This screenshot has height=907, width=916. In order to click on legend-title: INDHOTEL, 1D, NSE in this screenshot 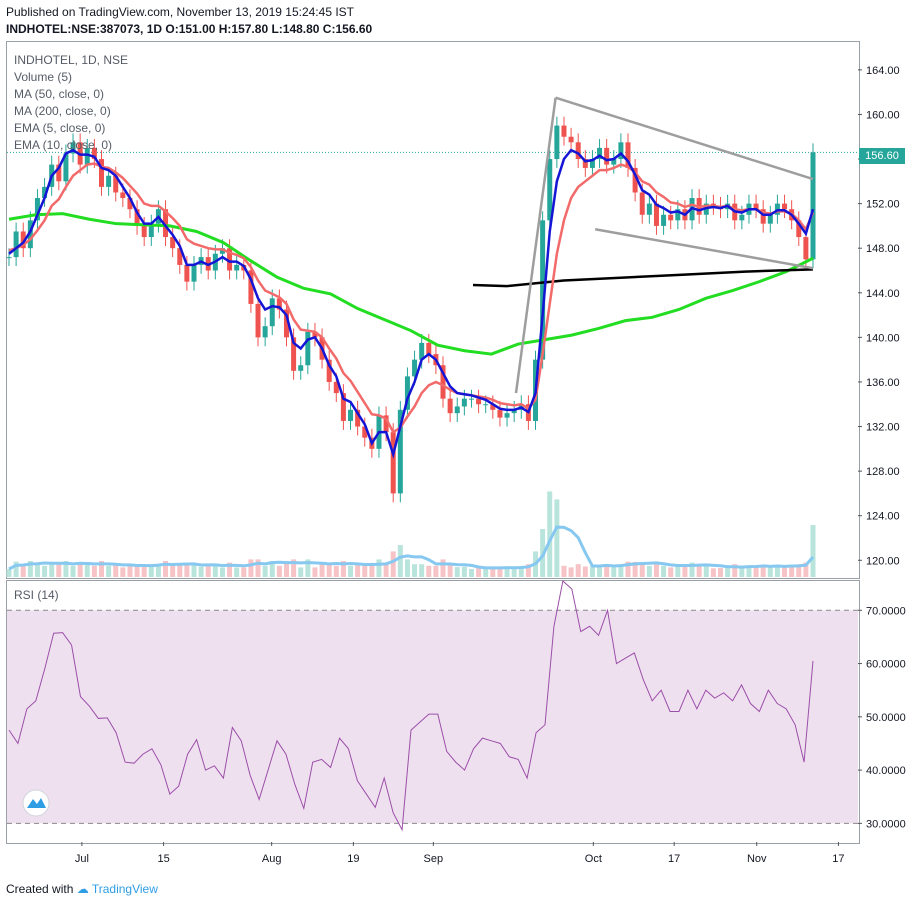, I will do `click(71, 60)`.